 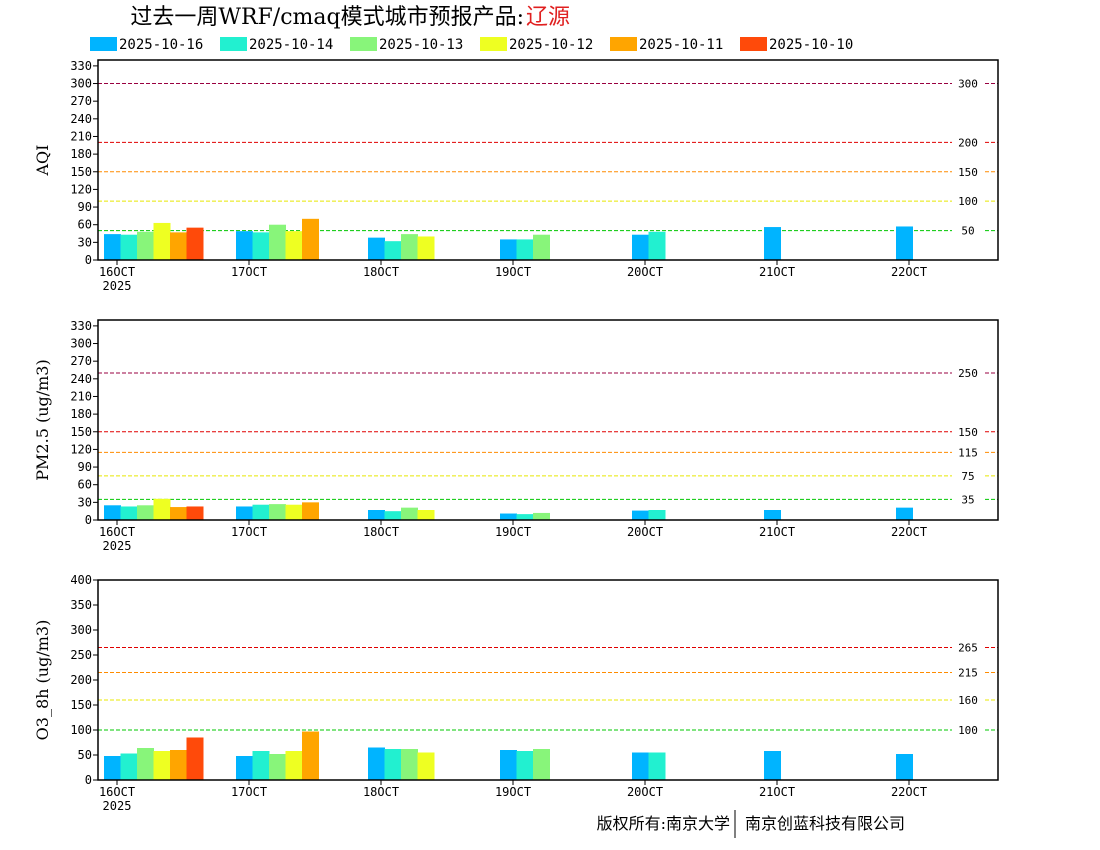 I want to click on bar-2025-10-14-16OCT, so click(x=129, y=766).